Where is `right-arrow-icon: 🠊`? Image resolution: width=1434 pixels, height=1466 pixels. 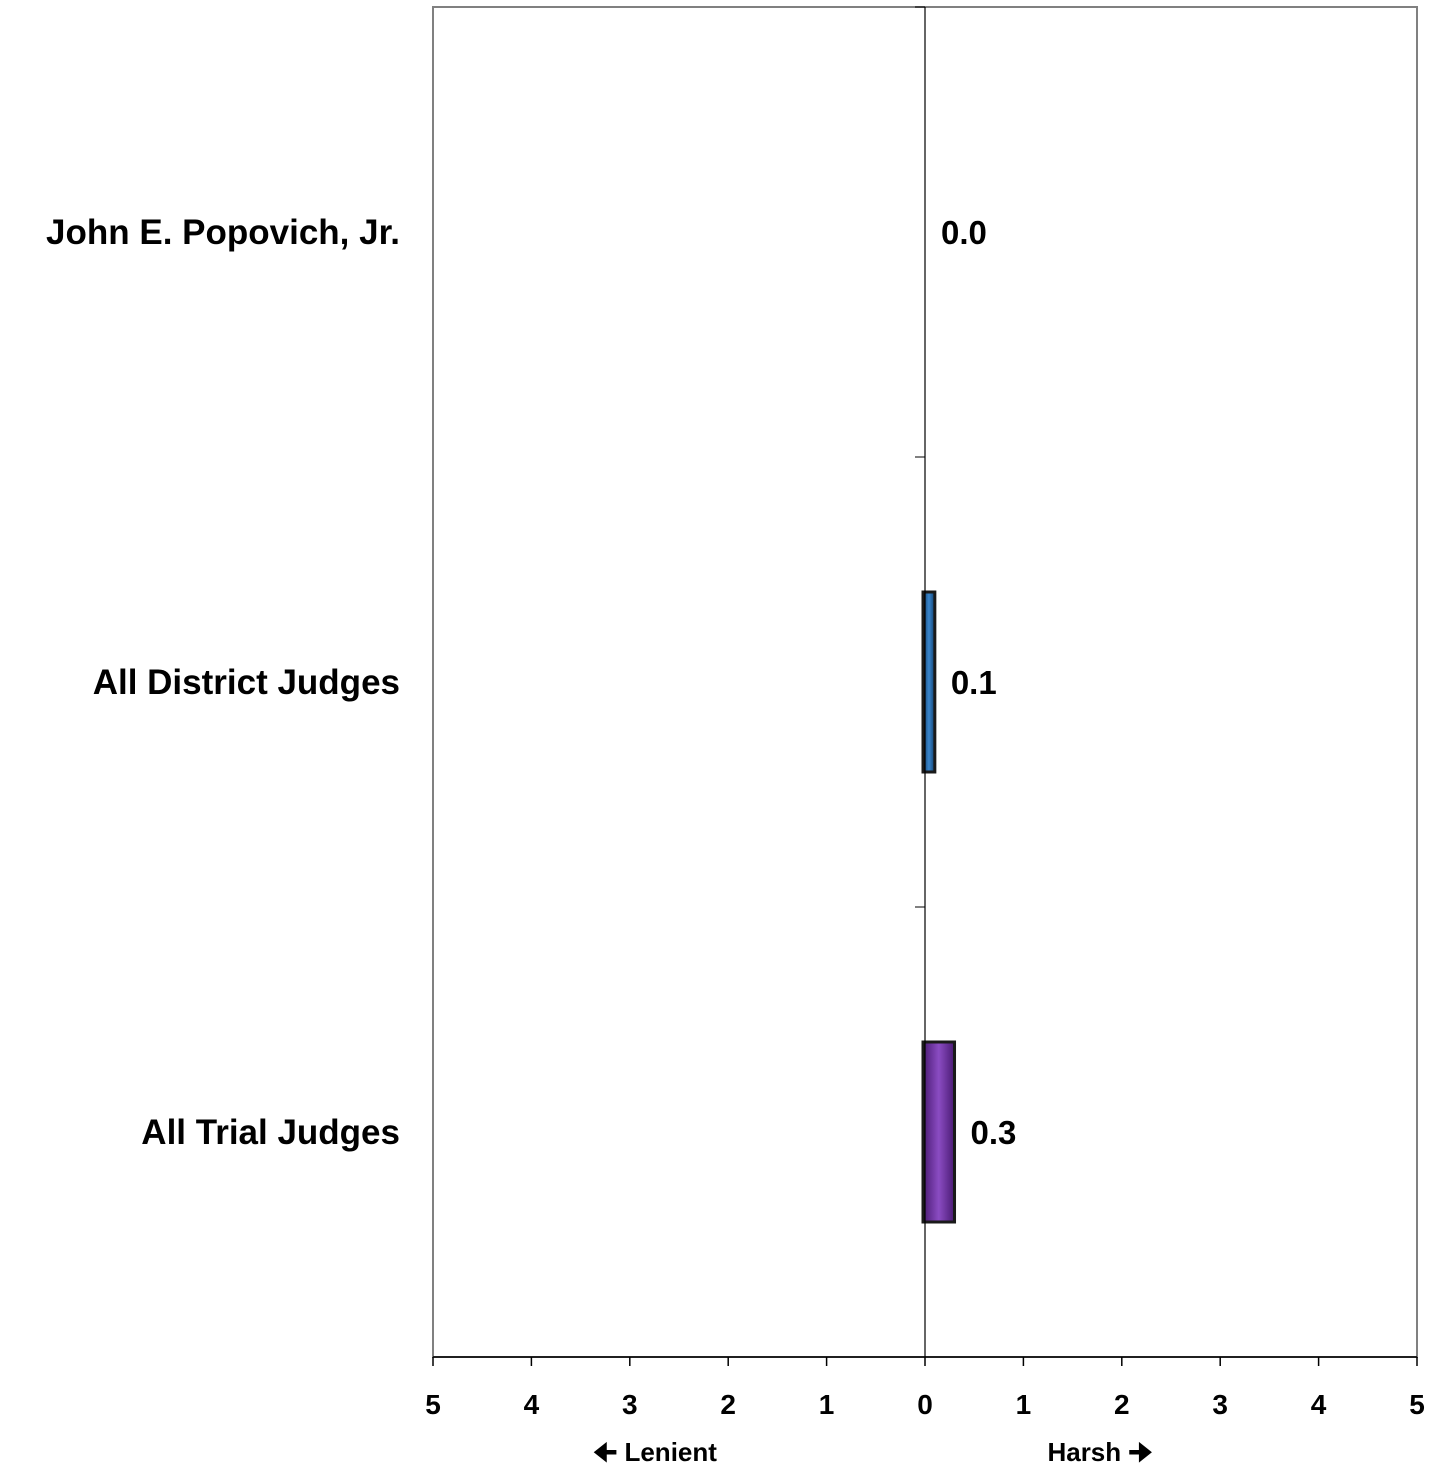 right-arrow-icon: 🠊 is located at coordinates (1136, 1451).